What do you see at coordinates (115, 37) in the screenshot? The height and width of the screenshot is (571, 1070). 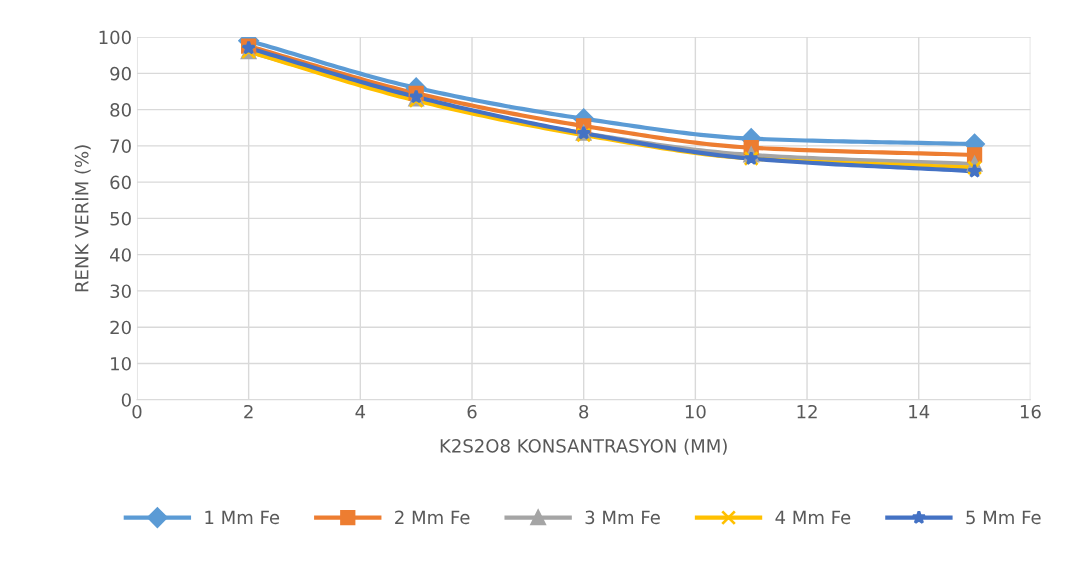 I see `y-tick-label: 100` at bounding box center [115, 37].